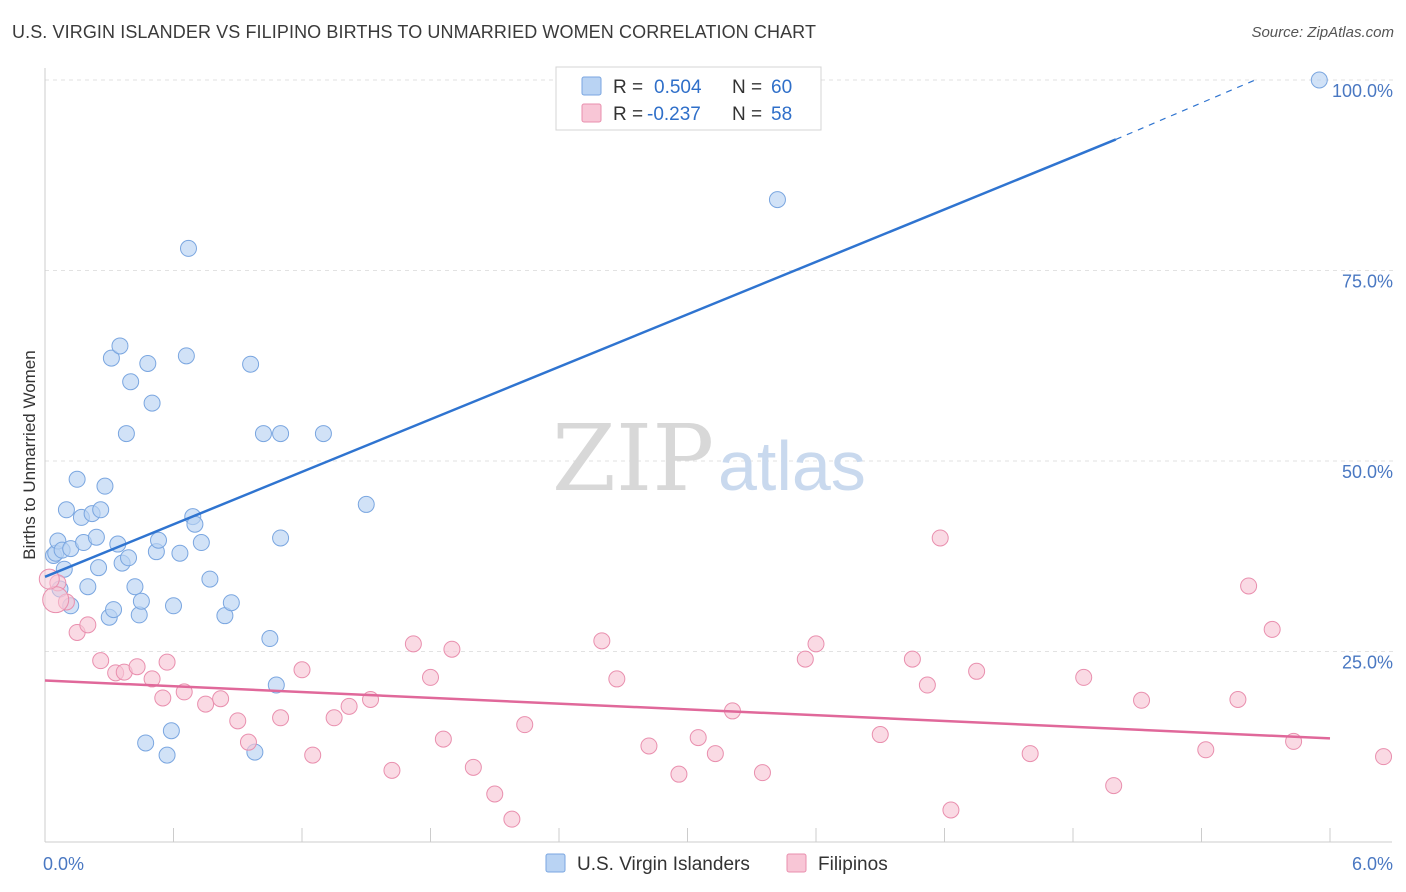  What do you see at coordinates (663, 864) in the screenshot?
I see `legend-label-virgin-islanders: U.S. Virgin Islanders` at bounding box center [663, 864].